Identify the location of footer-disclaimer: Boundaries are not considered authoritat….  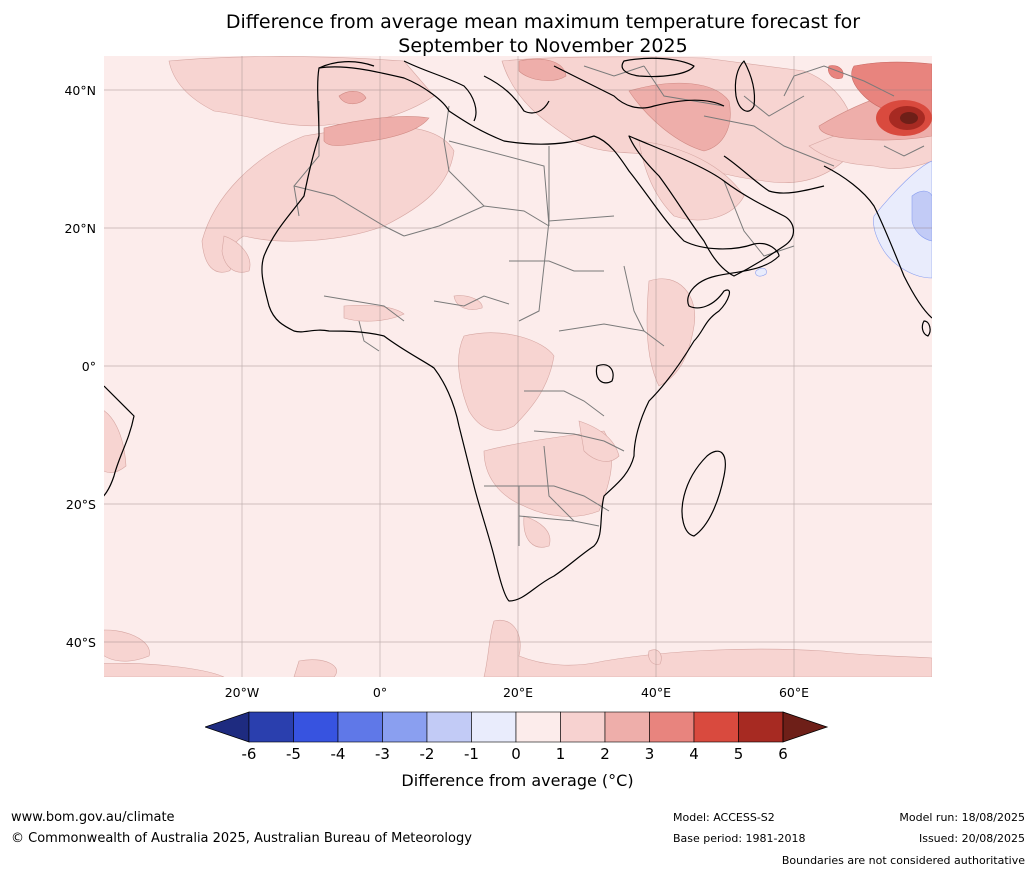
(903, 860).